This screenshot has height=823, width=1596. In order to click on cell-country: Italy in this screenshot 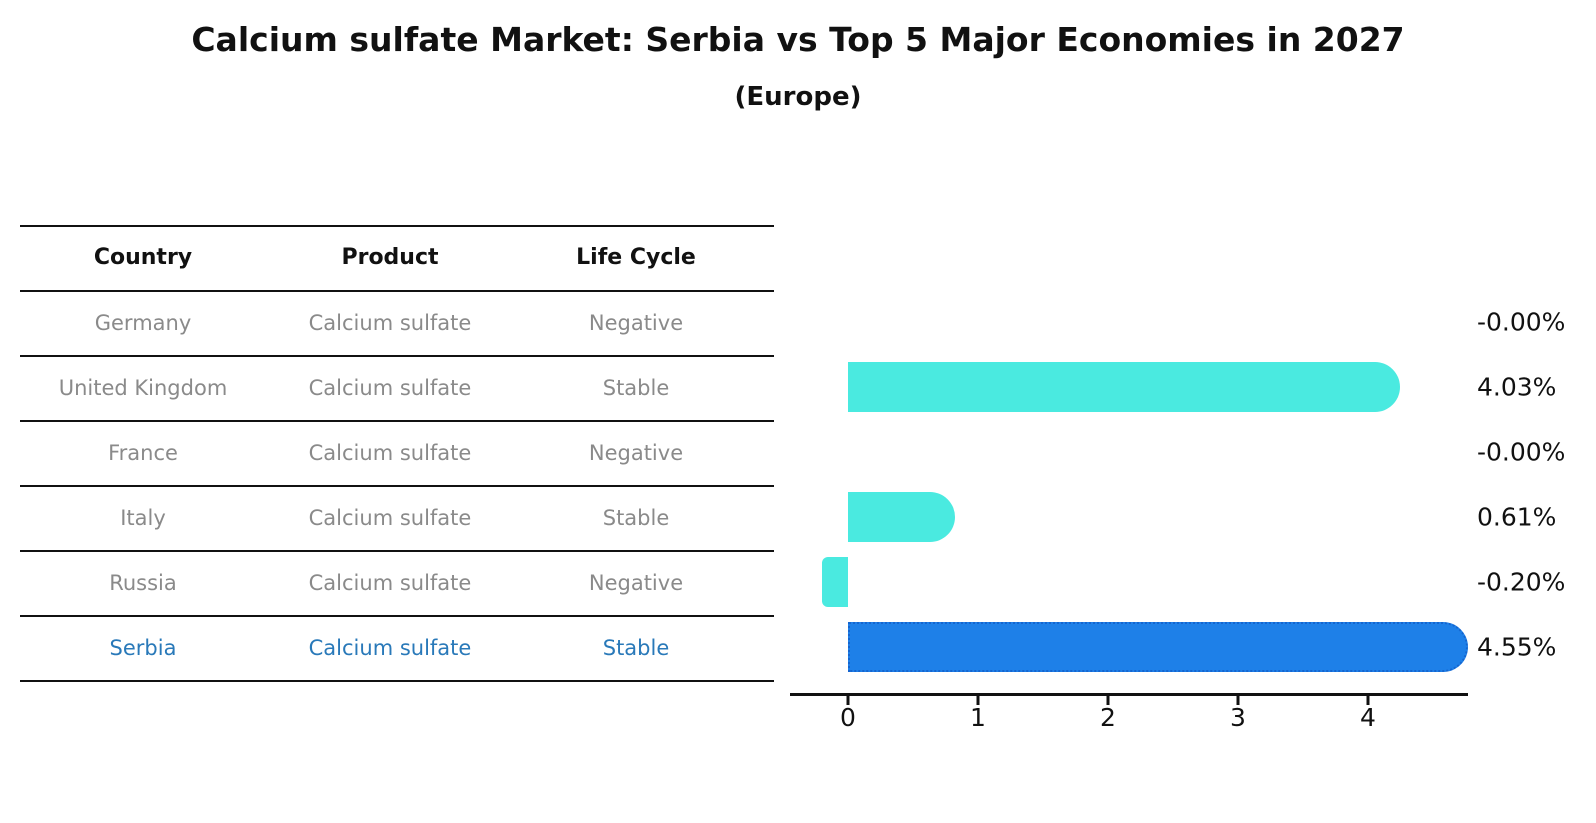, I will do `click(143, 517)`.